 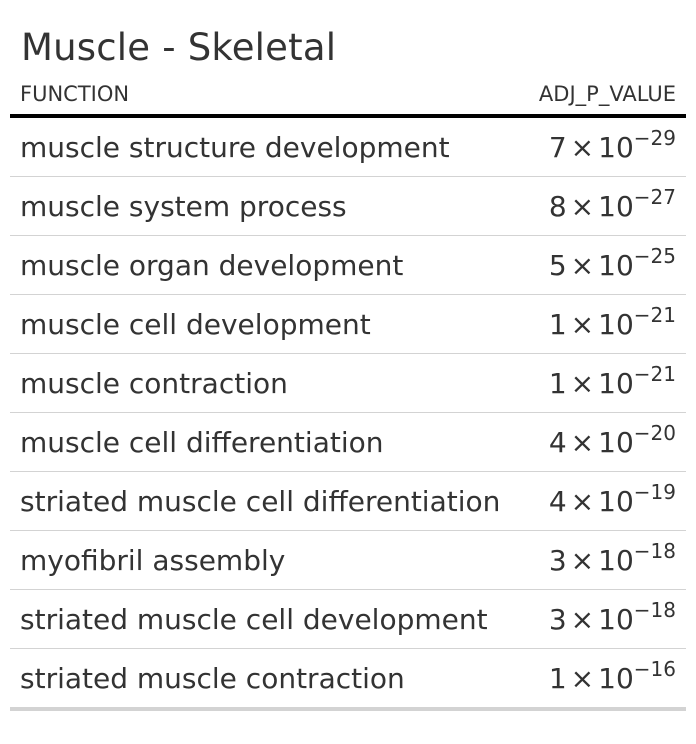 What do you see at coordinates (249, 619) in the screenshot?
I see `function-cell: striated muscle cell development` at bounding box center [249, 619].